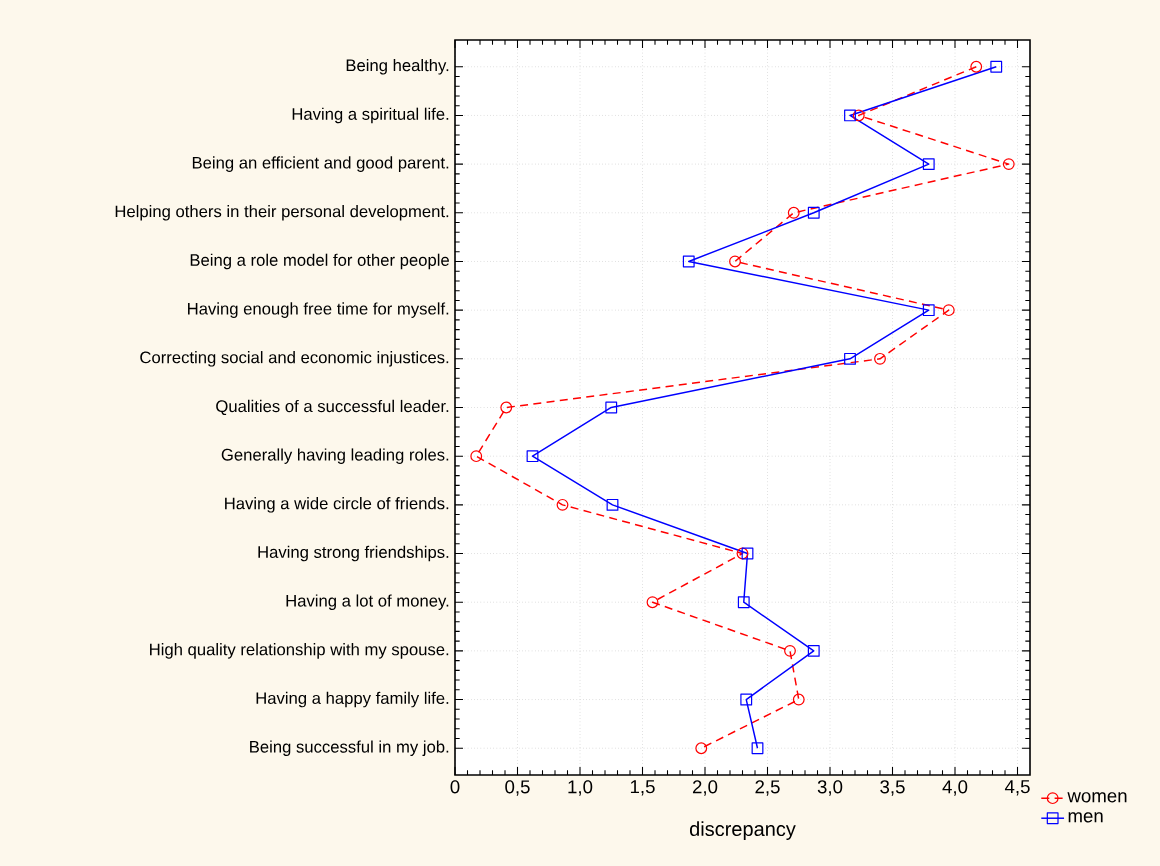 The width and height of the screenshot is (1160, 866). What do you see at coordinates (705, 788) in the screenshot?
I see `x-tick-label: 2,0` at bounding box center [705, 788].